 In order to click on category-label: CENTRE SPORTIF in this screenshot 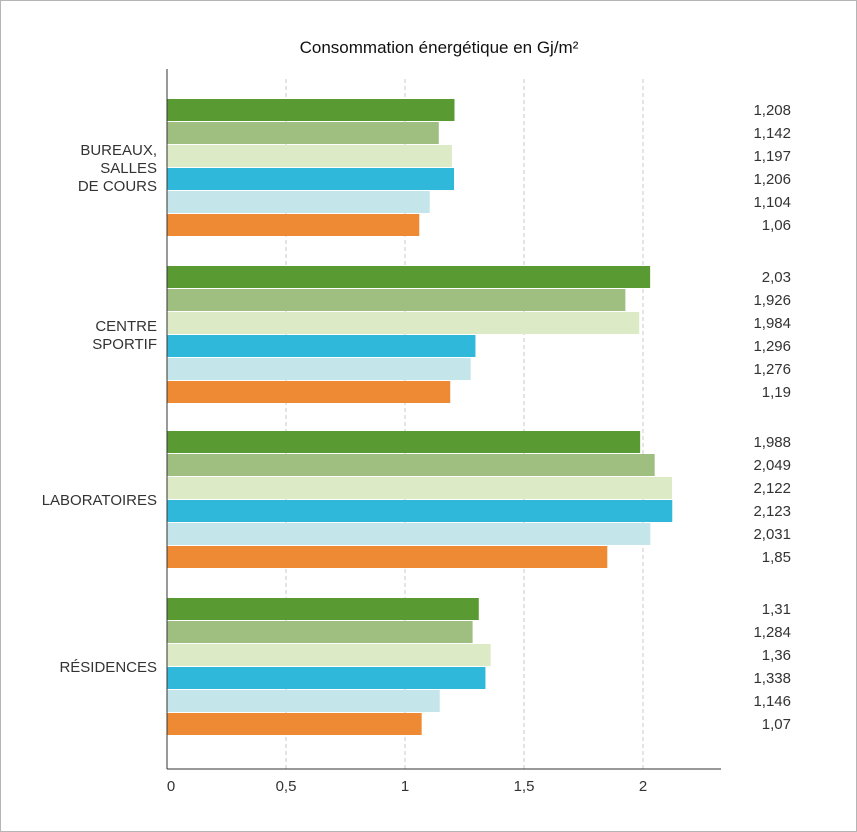, I will do `click(124, 335)`.